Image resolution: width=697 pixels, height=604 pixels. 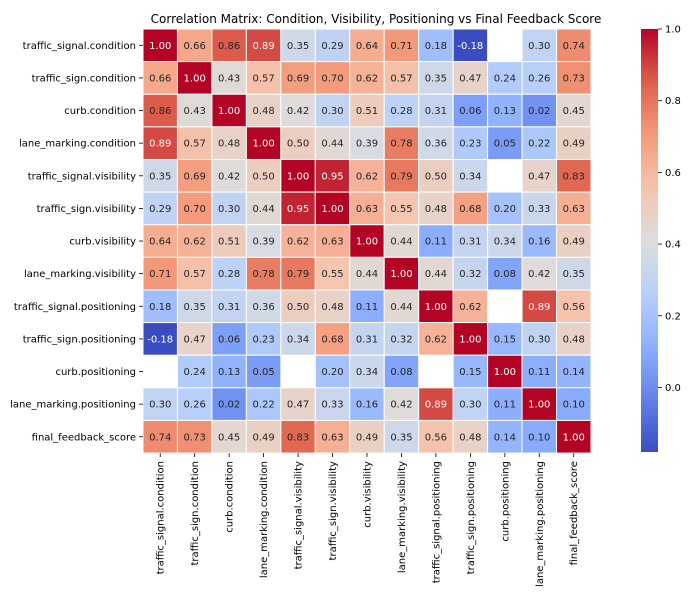 I want to click on heatmap-cell-r7-c5, so click(x=332, y=273).